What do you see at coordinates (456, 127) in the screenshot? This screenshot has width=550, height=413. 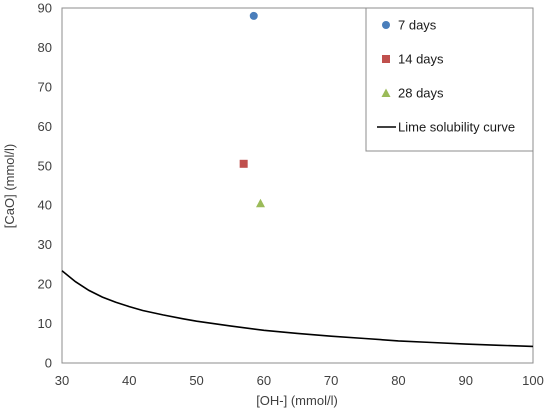 I see `legend-label: Lime solubility curve` at bounding box center [456, 127].